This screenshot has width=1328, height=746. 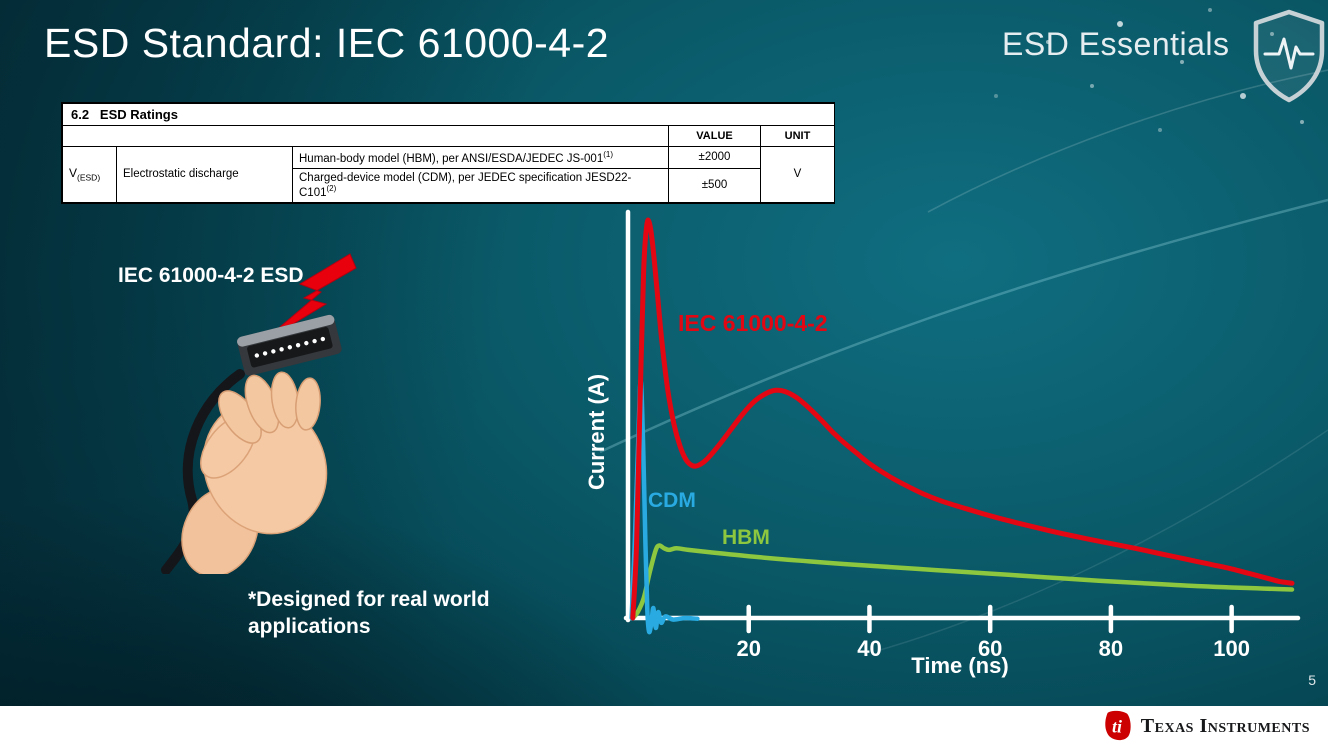 I want to click on iec-esd-label: IEC 61000-4-2 ESD, so click(x=211, y=275).